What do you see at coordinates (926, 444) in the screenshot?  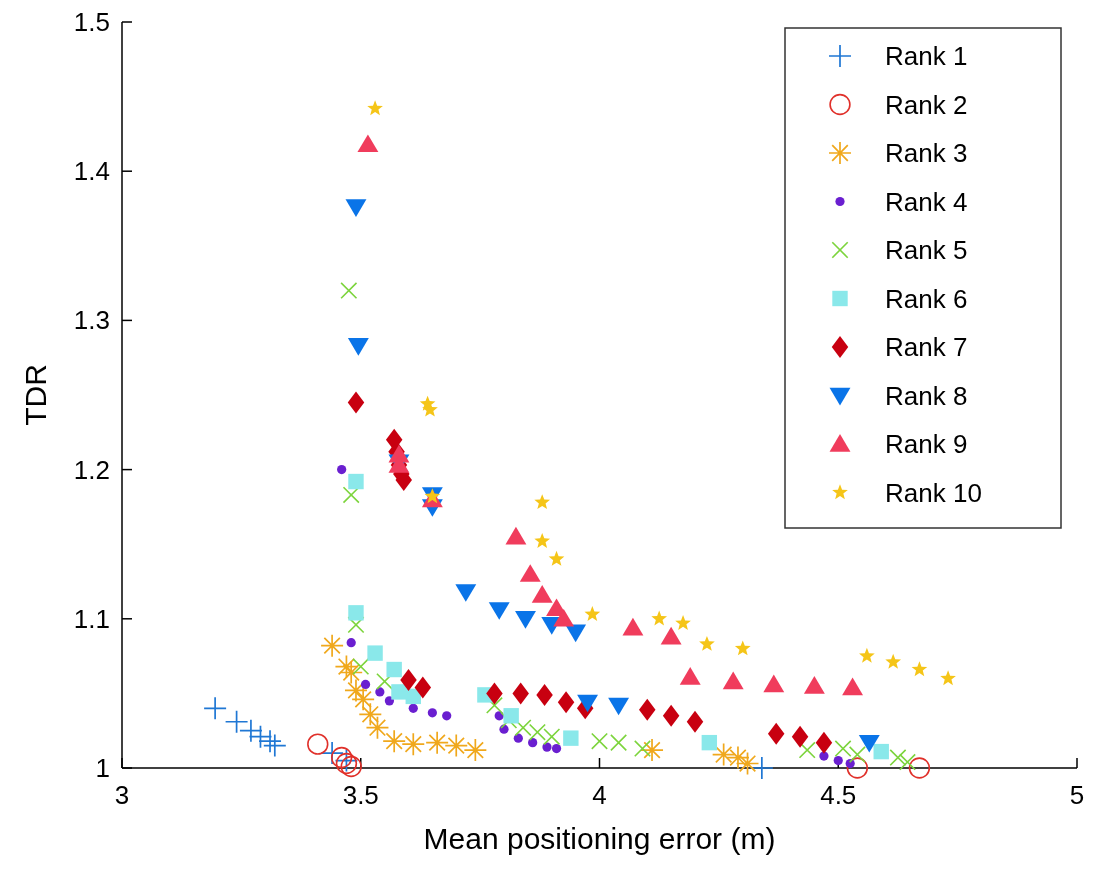 I see `legend-label: Rank 9` at bounding box center [926, 444].